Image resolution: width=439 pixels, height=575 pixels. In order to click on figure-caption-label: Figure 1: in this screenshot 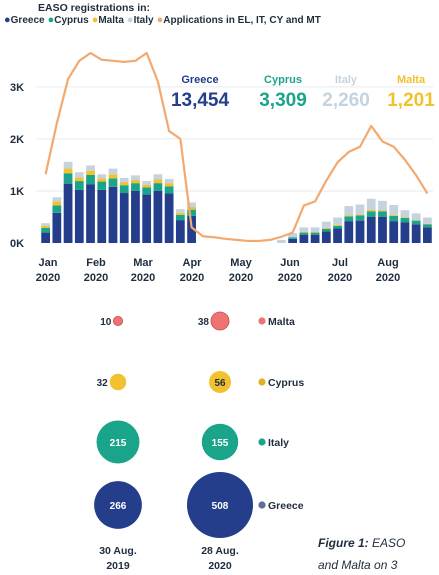, I will do `click(343, 543)`.